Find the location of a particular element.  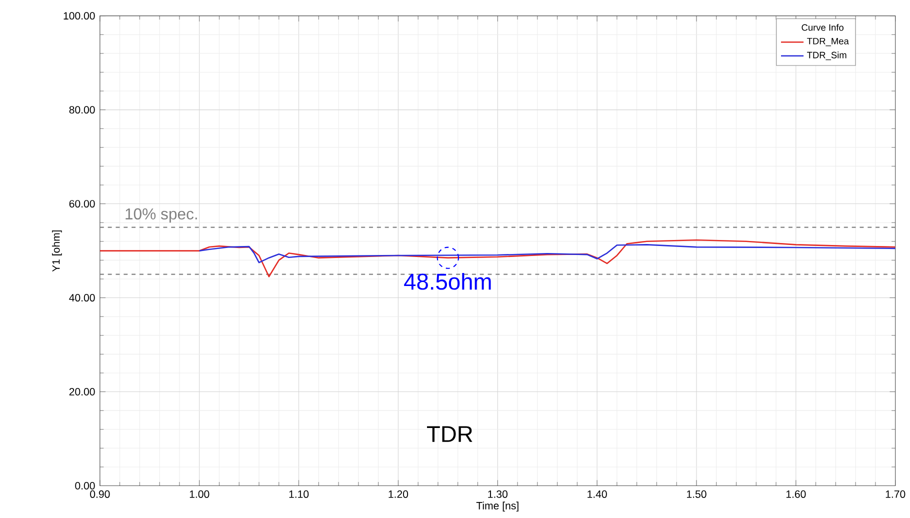

annotation: TDR is located at coordinates (449, 434).